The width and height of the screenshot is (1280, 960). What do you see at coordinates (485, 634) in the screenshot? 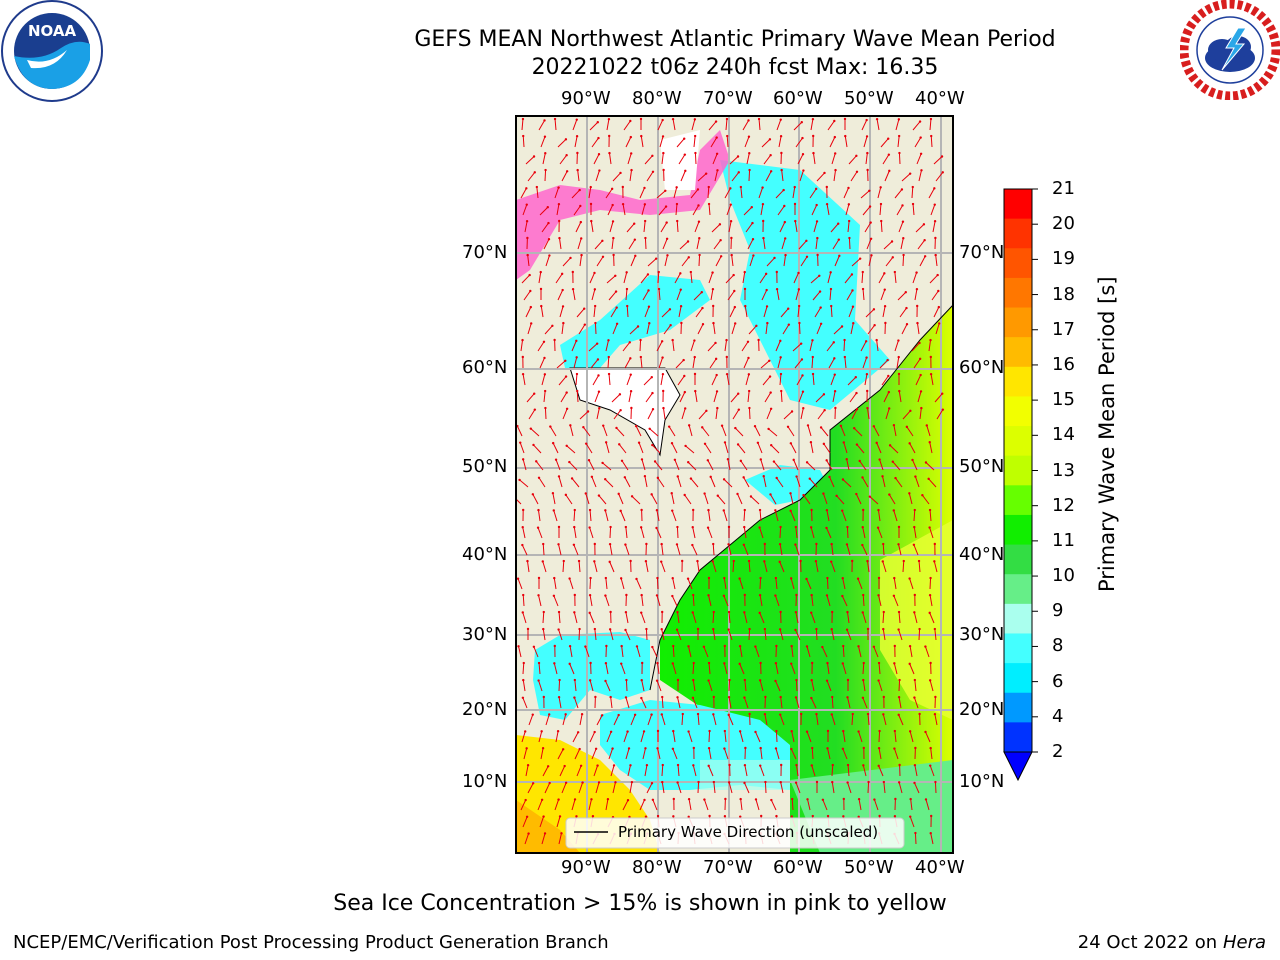
I see `lat-label-left-30n: 30°N` at bounding box center [485, 634].